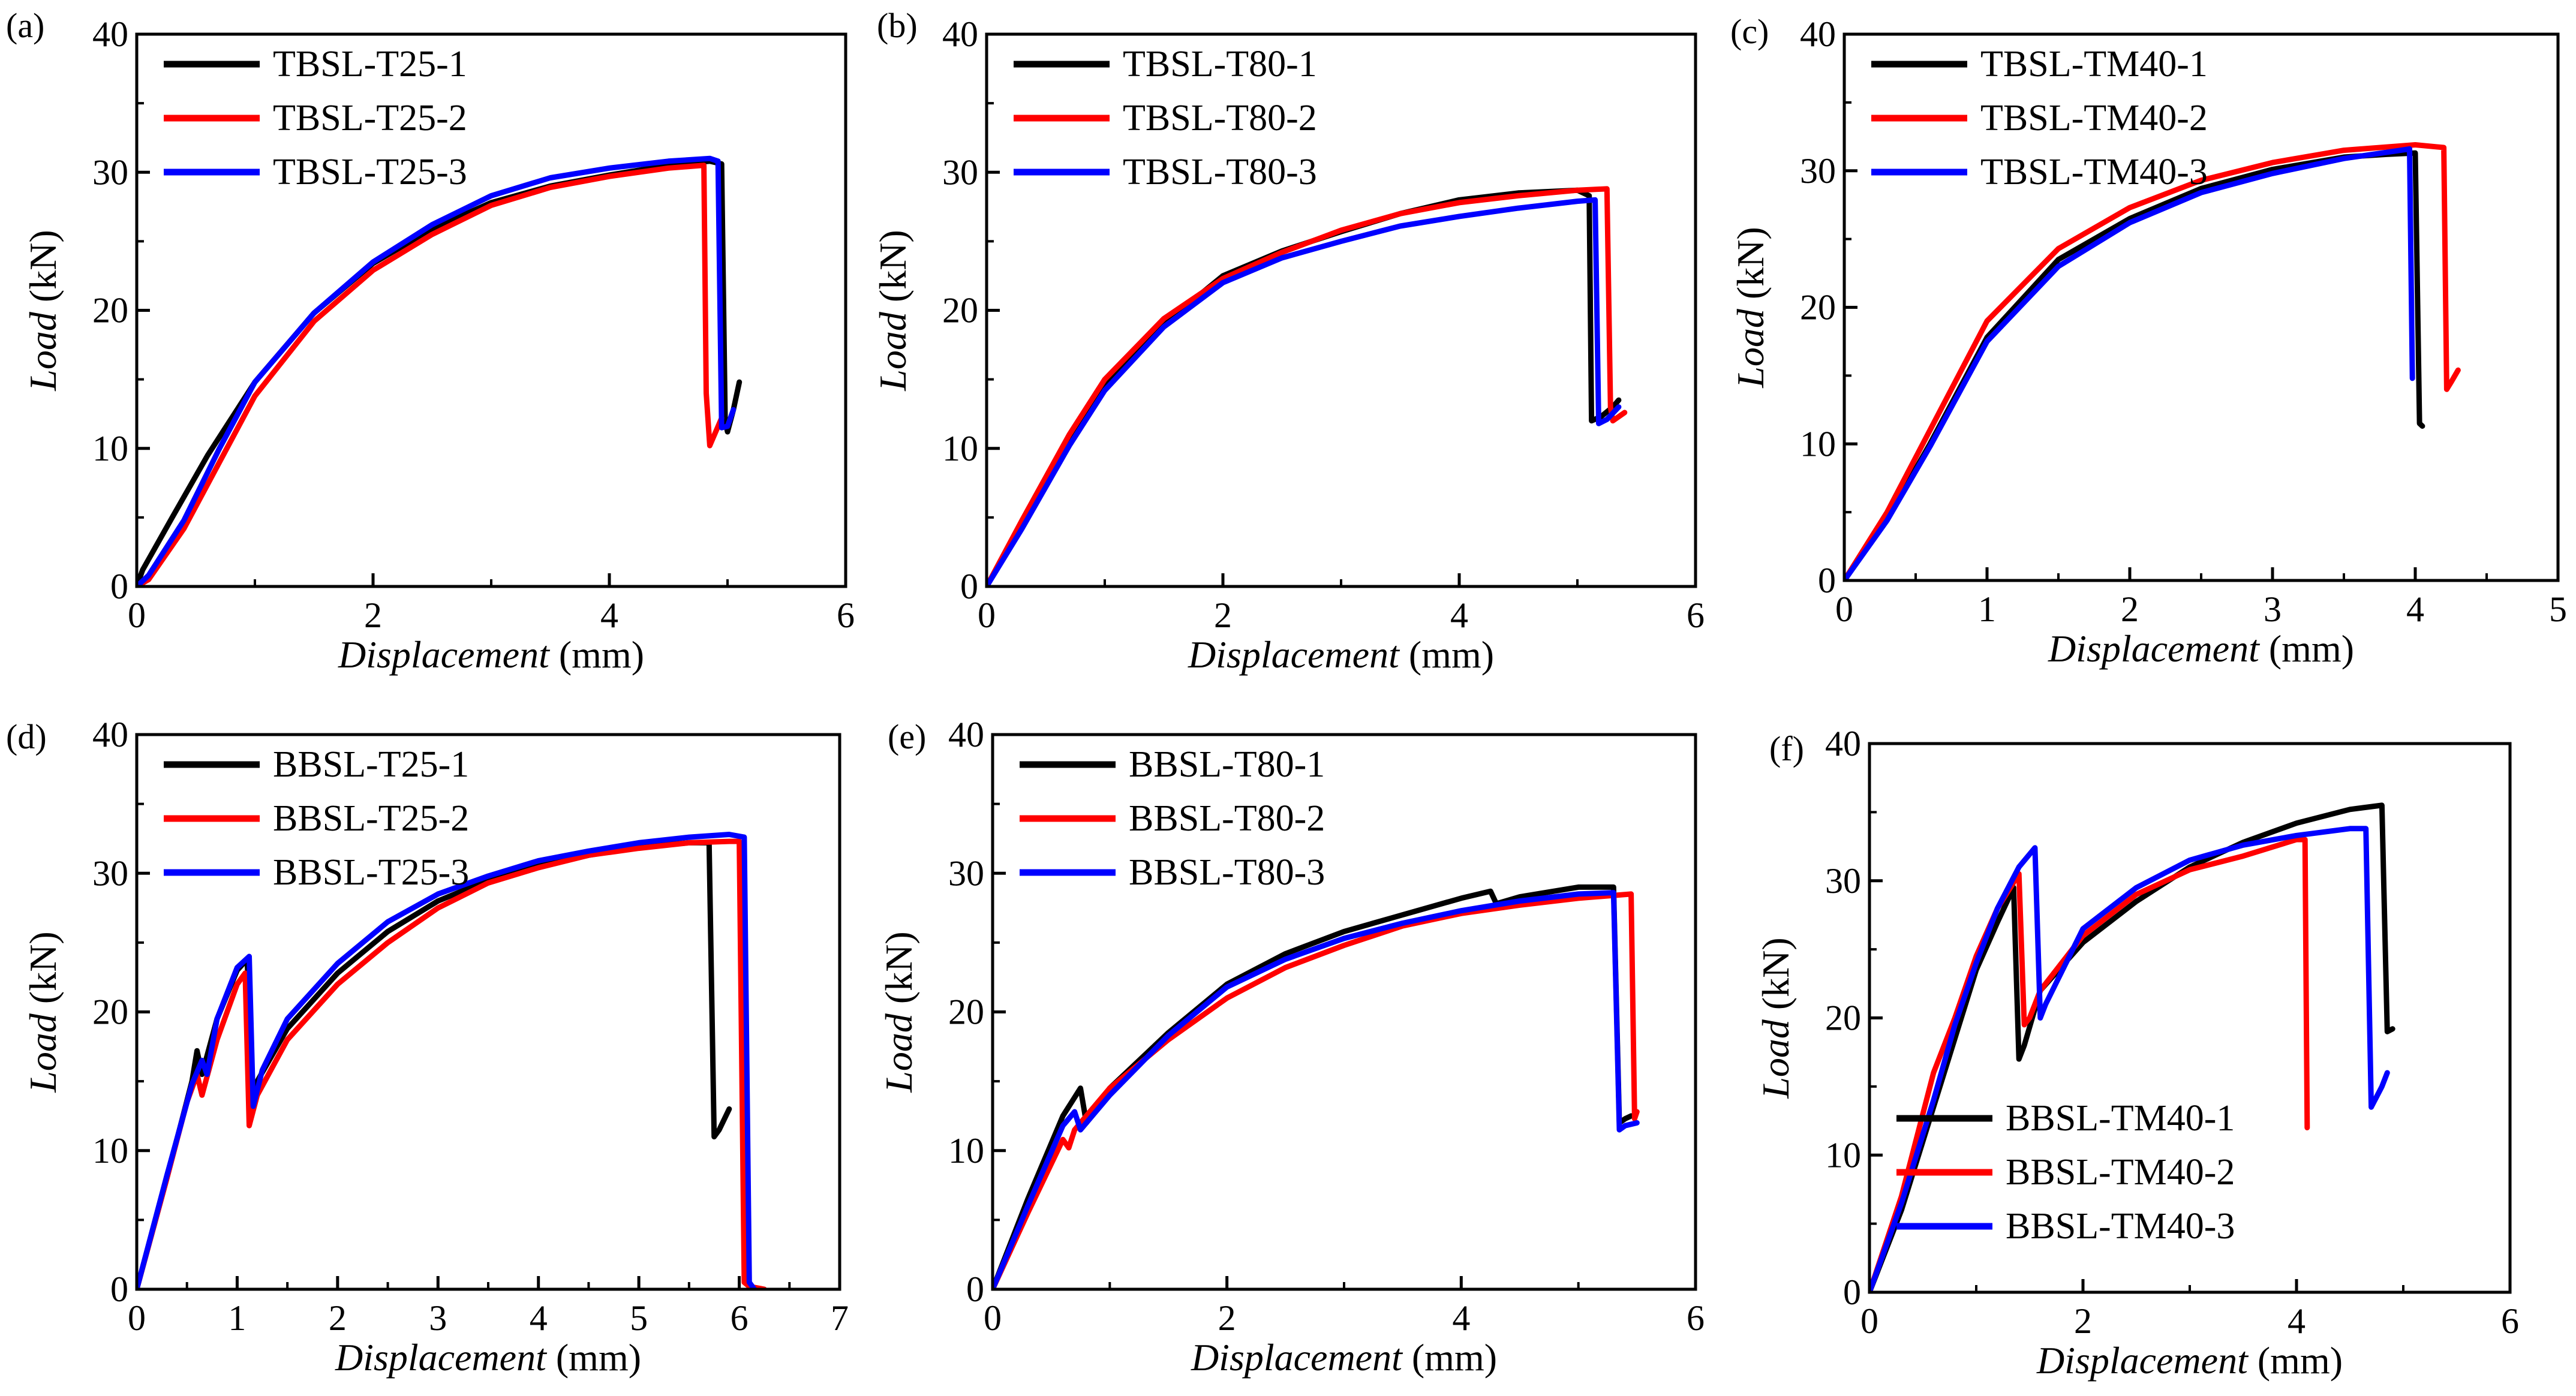 This screenshot has height=1396, width=2576. Describe the element at coordinates (2558, 609) in the screenshot. I see `x-tick-label: 5` at that location.